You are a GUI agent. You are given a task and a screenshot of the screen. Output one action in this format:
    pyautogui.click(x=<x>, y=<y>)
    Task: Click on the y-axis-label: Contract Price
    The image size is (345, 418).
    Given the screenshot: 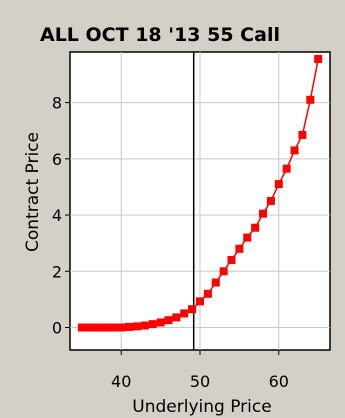 What is the action you would take?
    pyautogui.click(x=33, y=192)
    